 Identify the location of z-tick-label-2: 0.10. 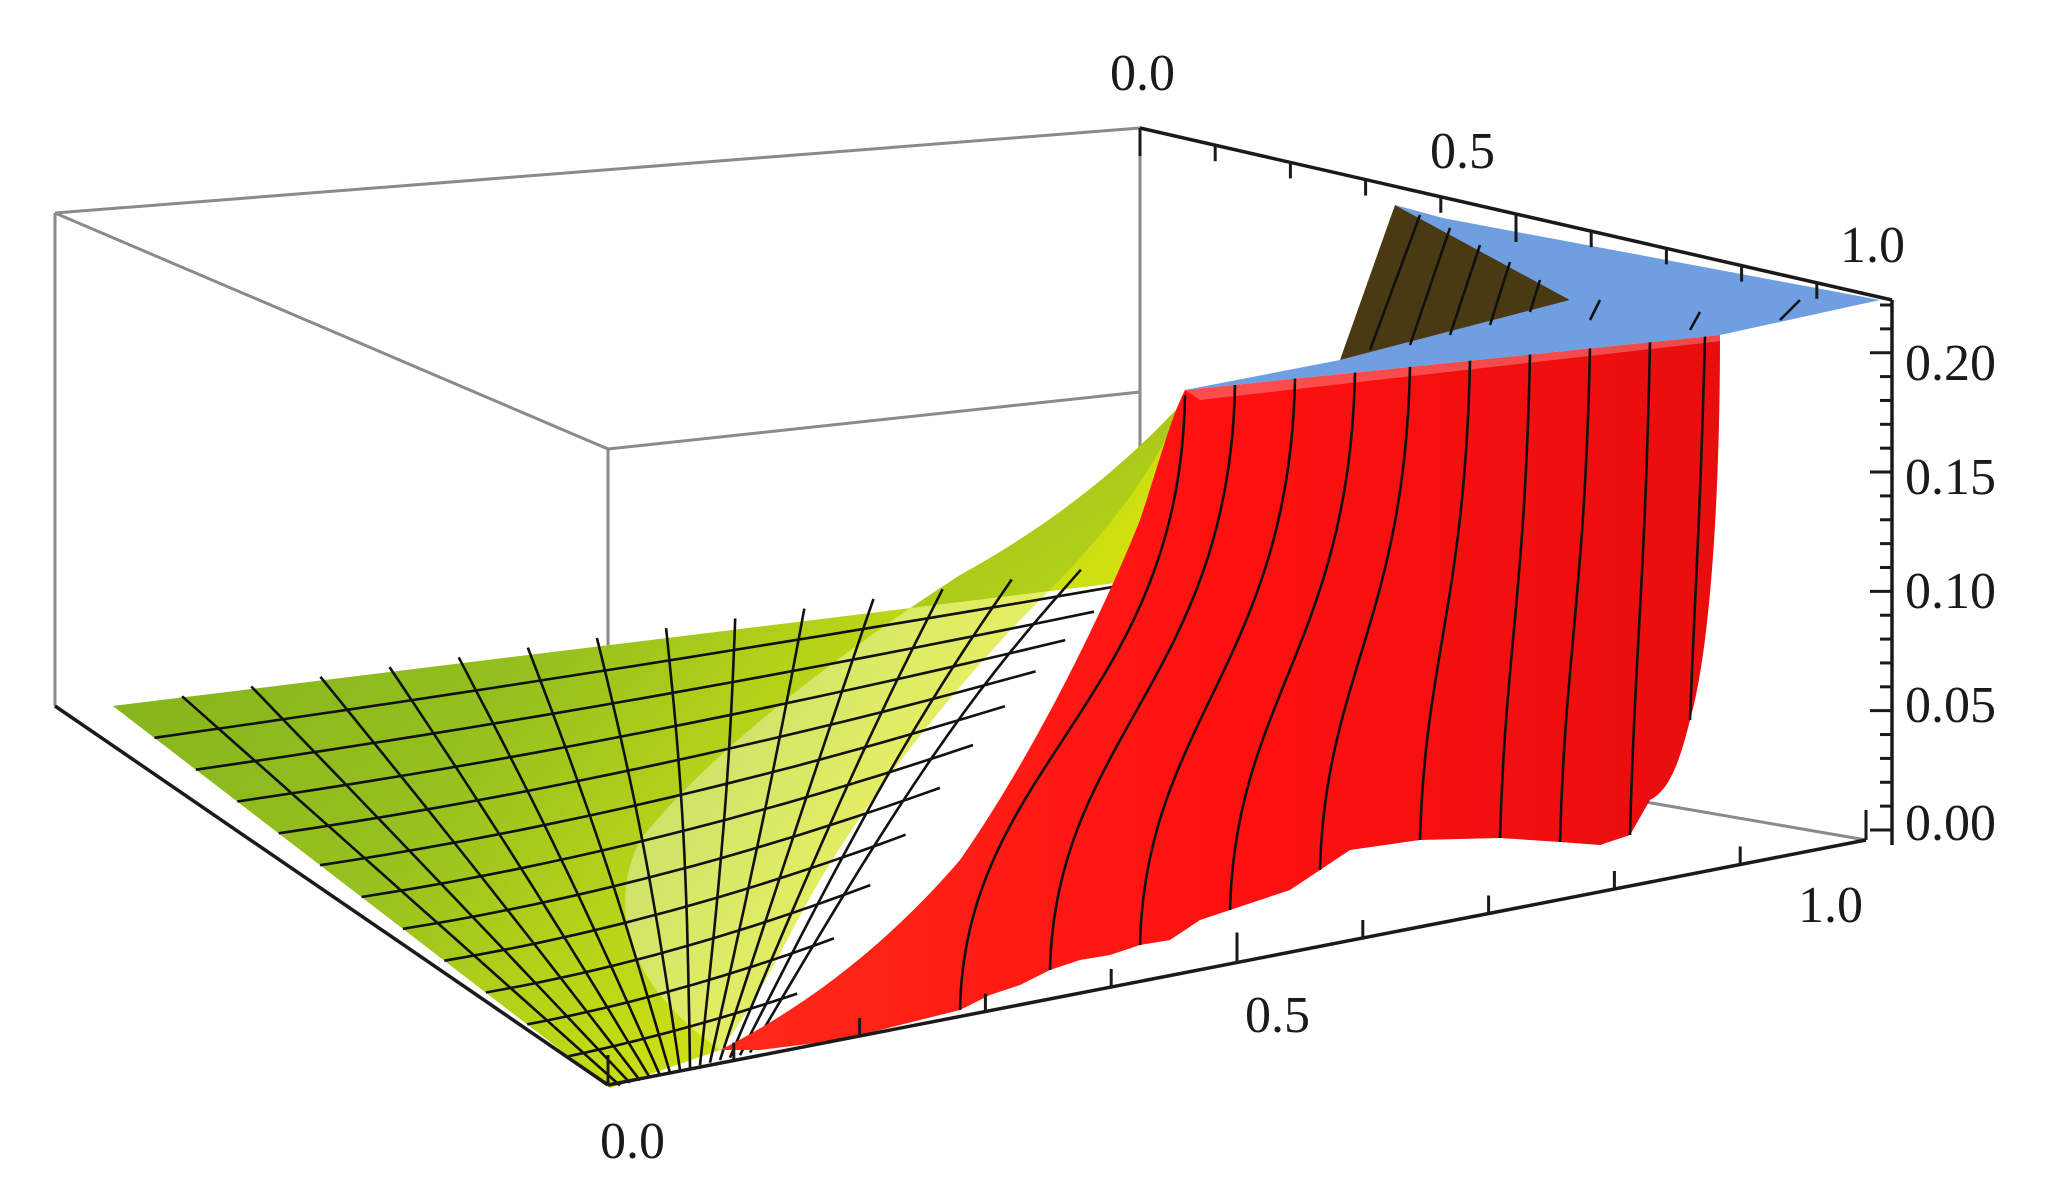
(1950, 591).